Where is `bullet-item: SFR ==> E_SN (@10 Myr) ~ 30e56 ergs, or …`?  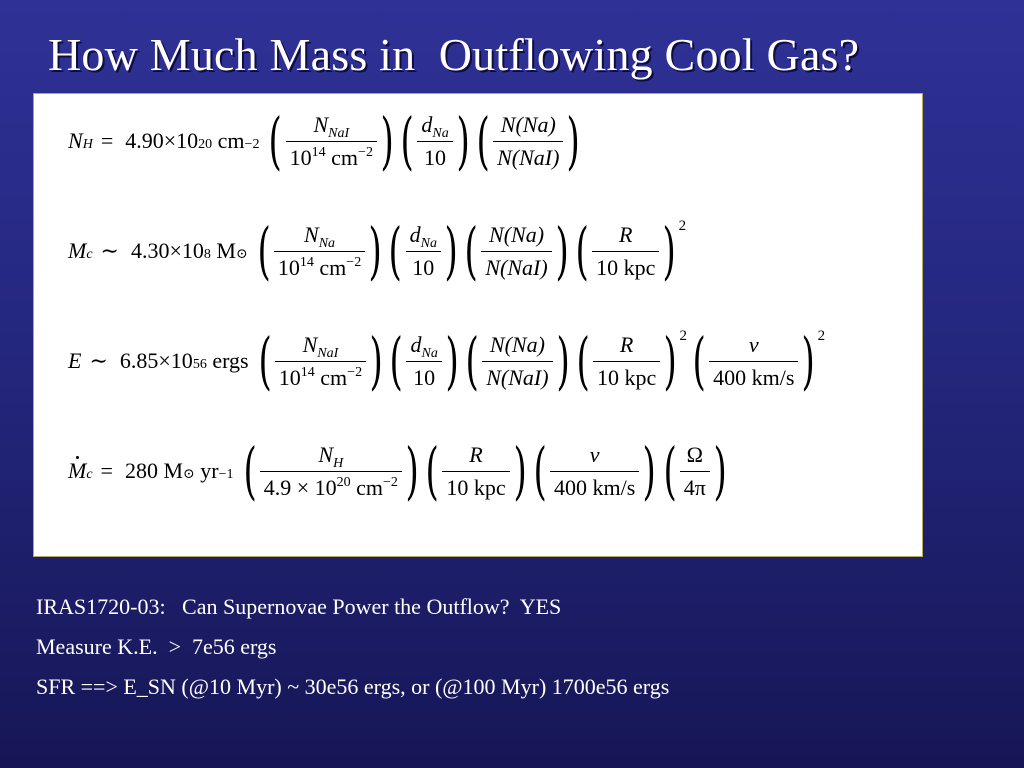 bullet-item: SFR ==> E_SN (@10 Myr) ~ 30e56 ergs, or … is located at coordinates (353, 686).